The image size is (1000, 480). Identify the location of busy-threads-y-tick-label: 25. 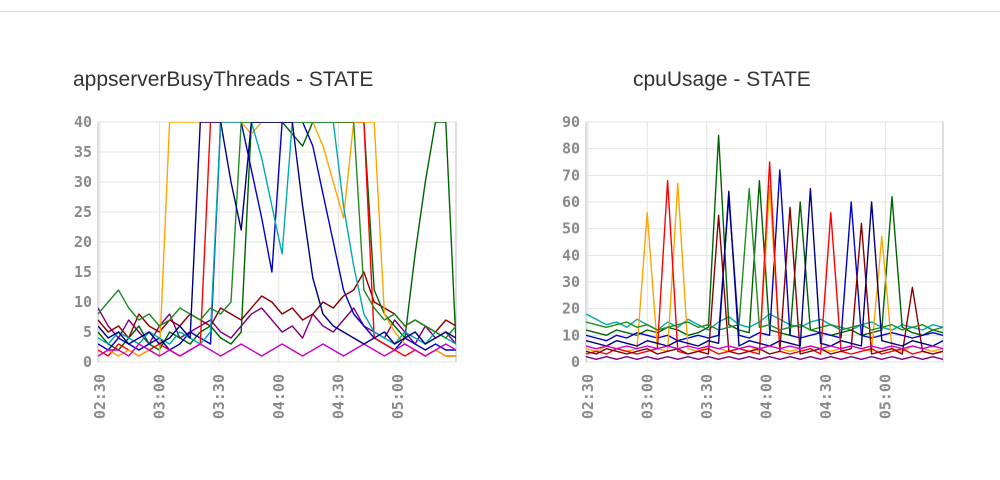
(83, 212).